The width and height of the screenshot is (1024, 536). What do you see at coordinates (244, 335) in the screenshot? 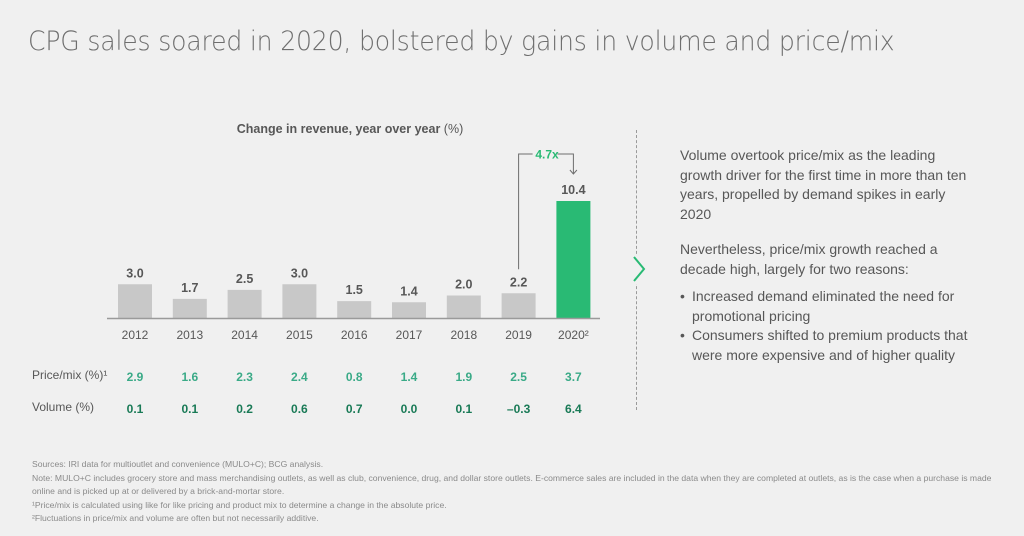
I see `x-tick-label: 2014` at bounding box center [244, 335].